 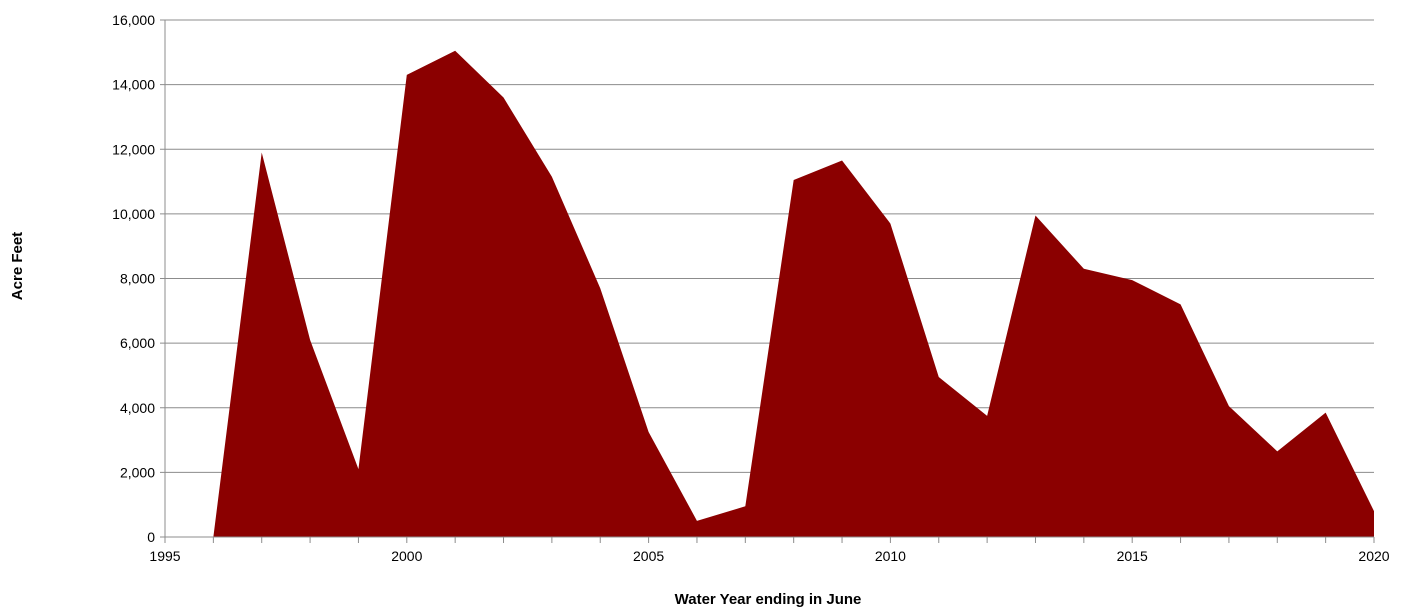 What do you see at coordinates (164, 556) in the screenshot?
I see `x-tick-label: 1995` at bounding box center [164, 556].